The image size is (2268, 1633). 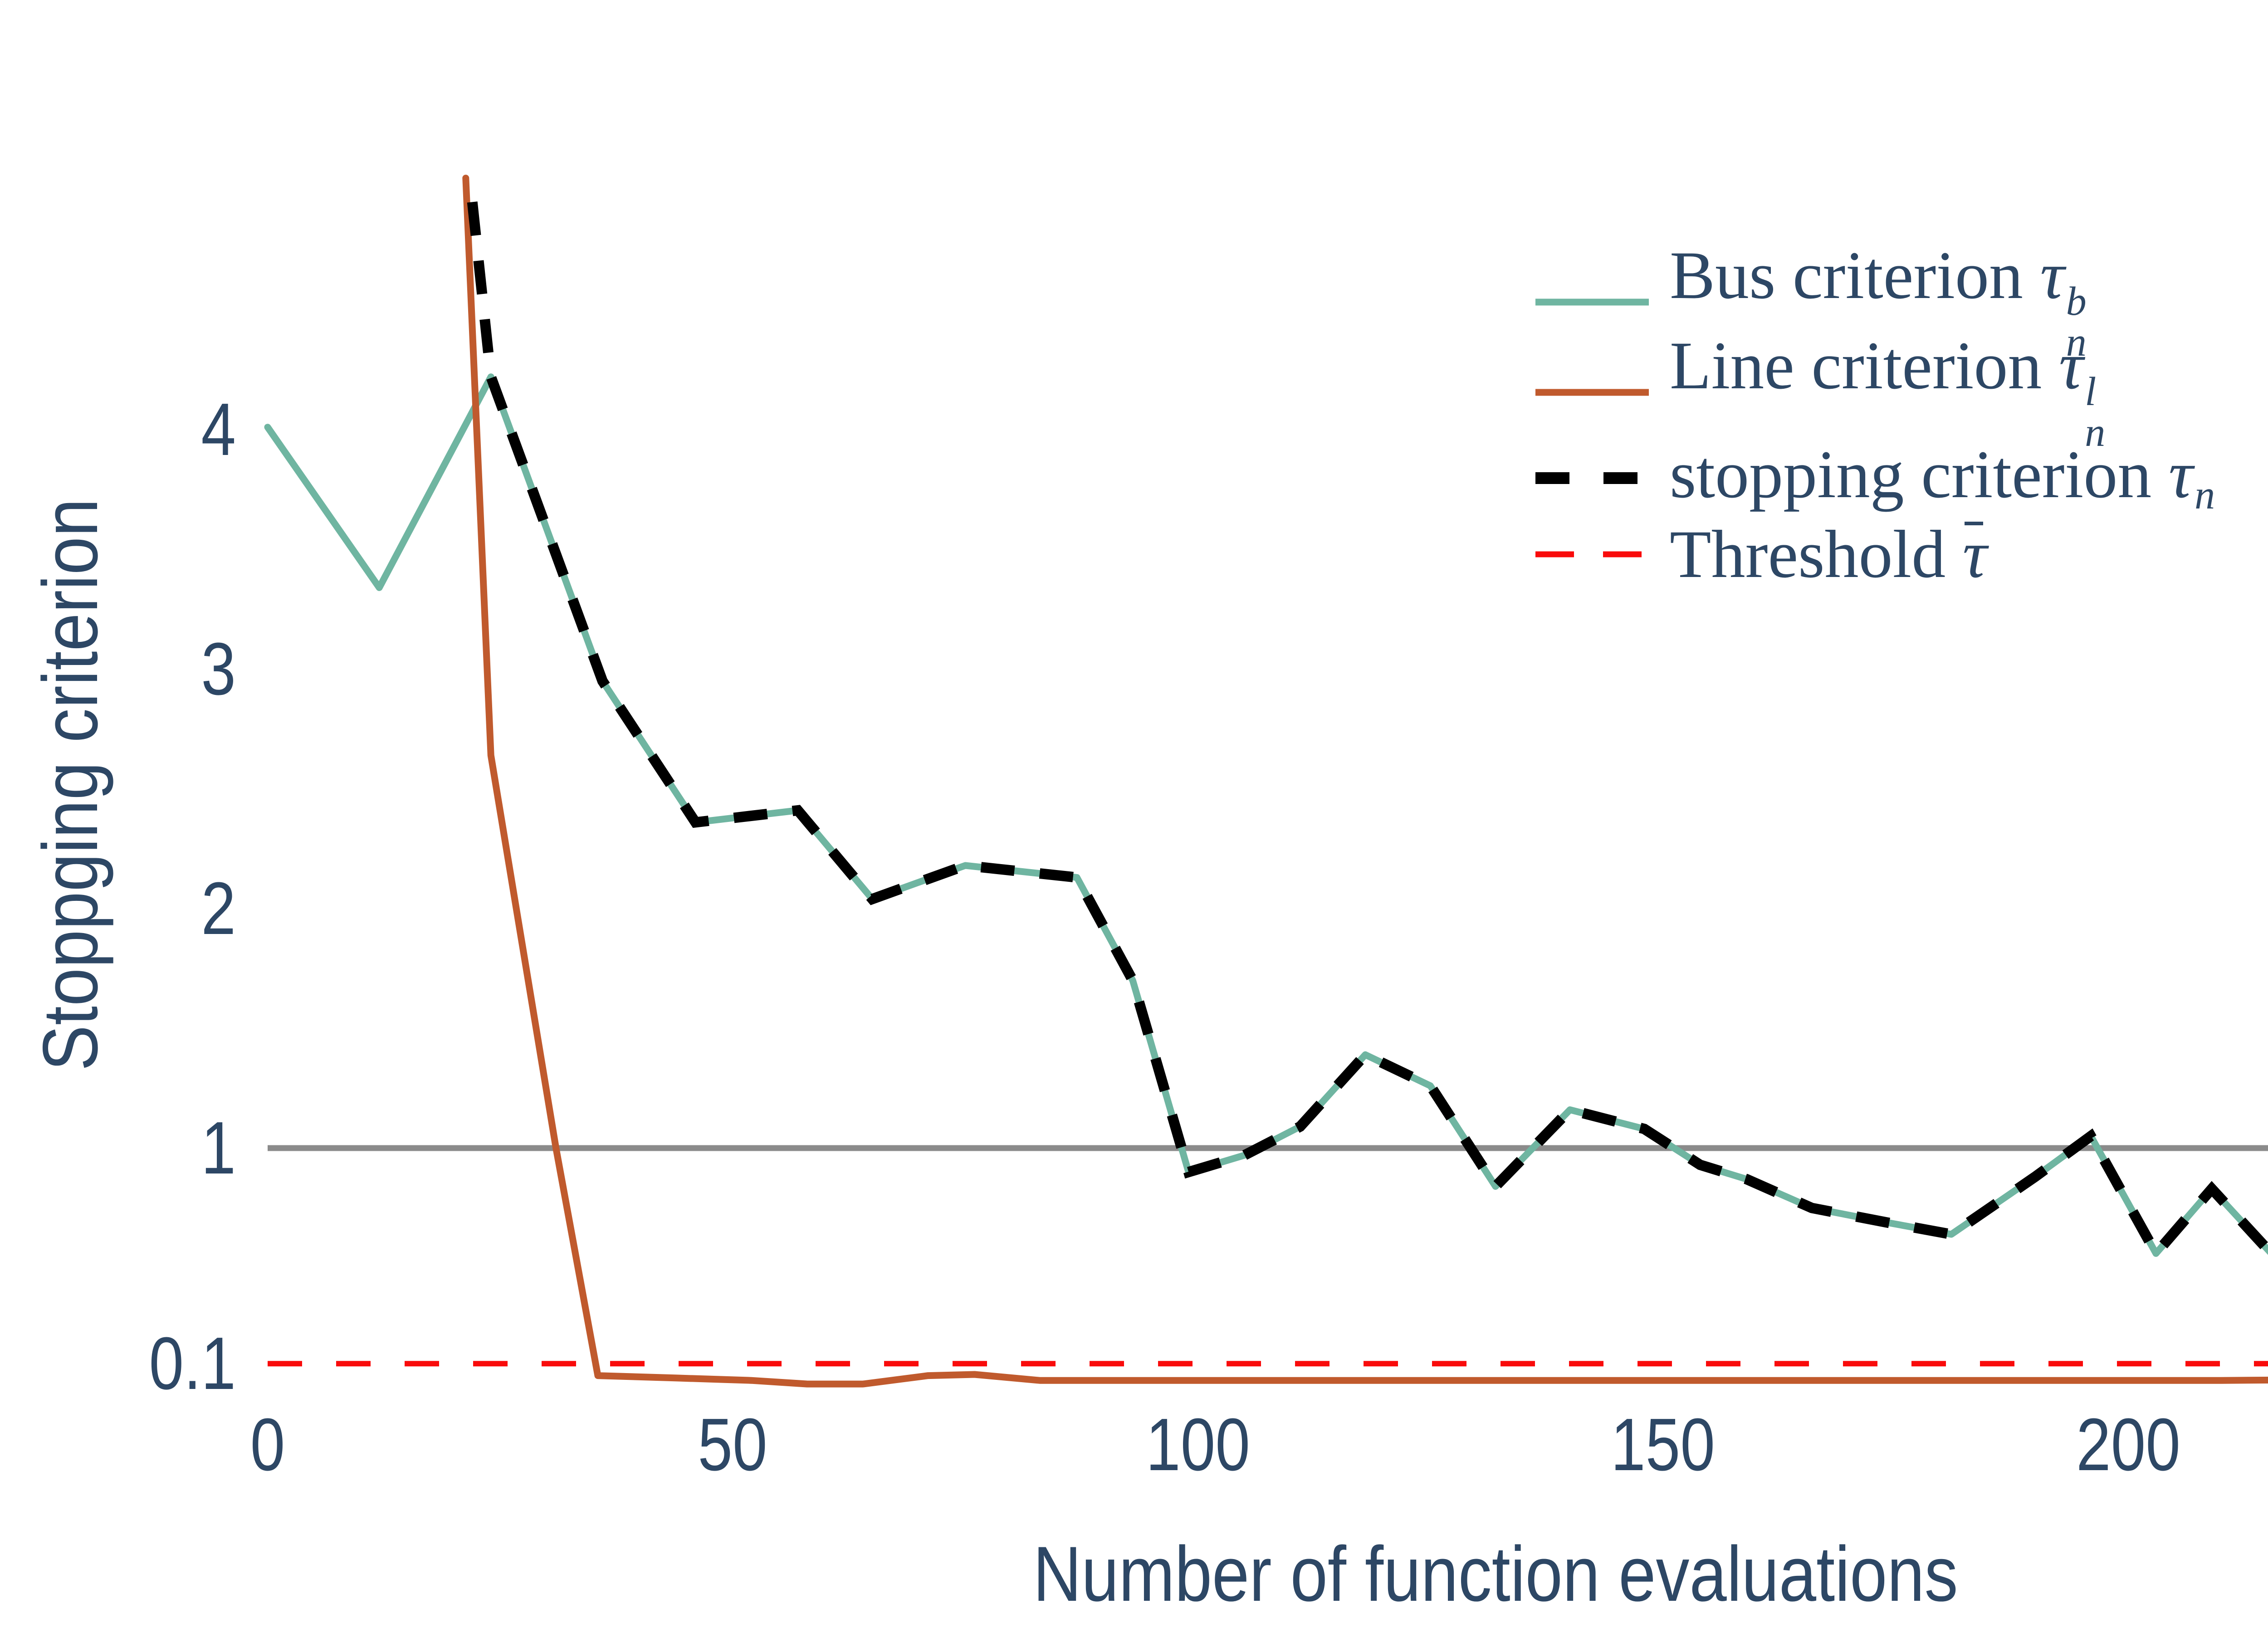 I want to click on line-line-sample-icon, so click(x=1592, y=392).